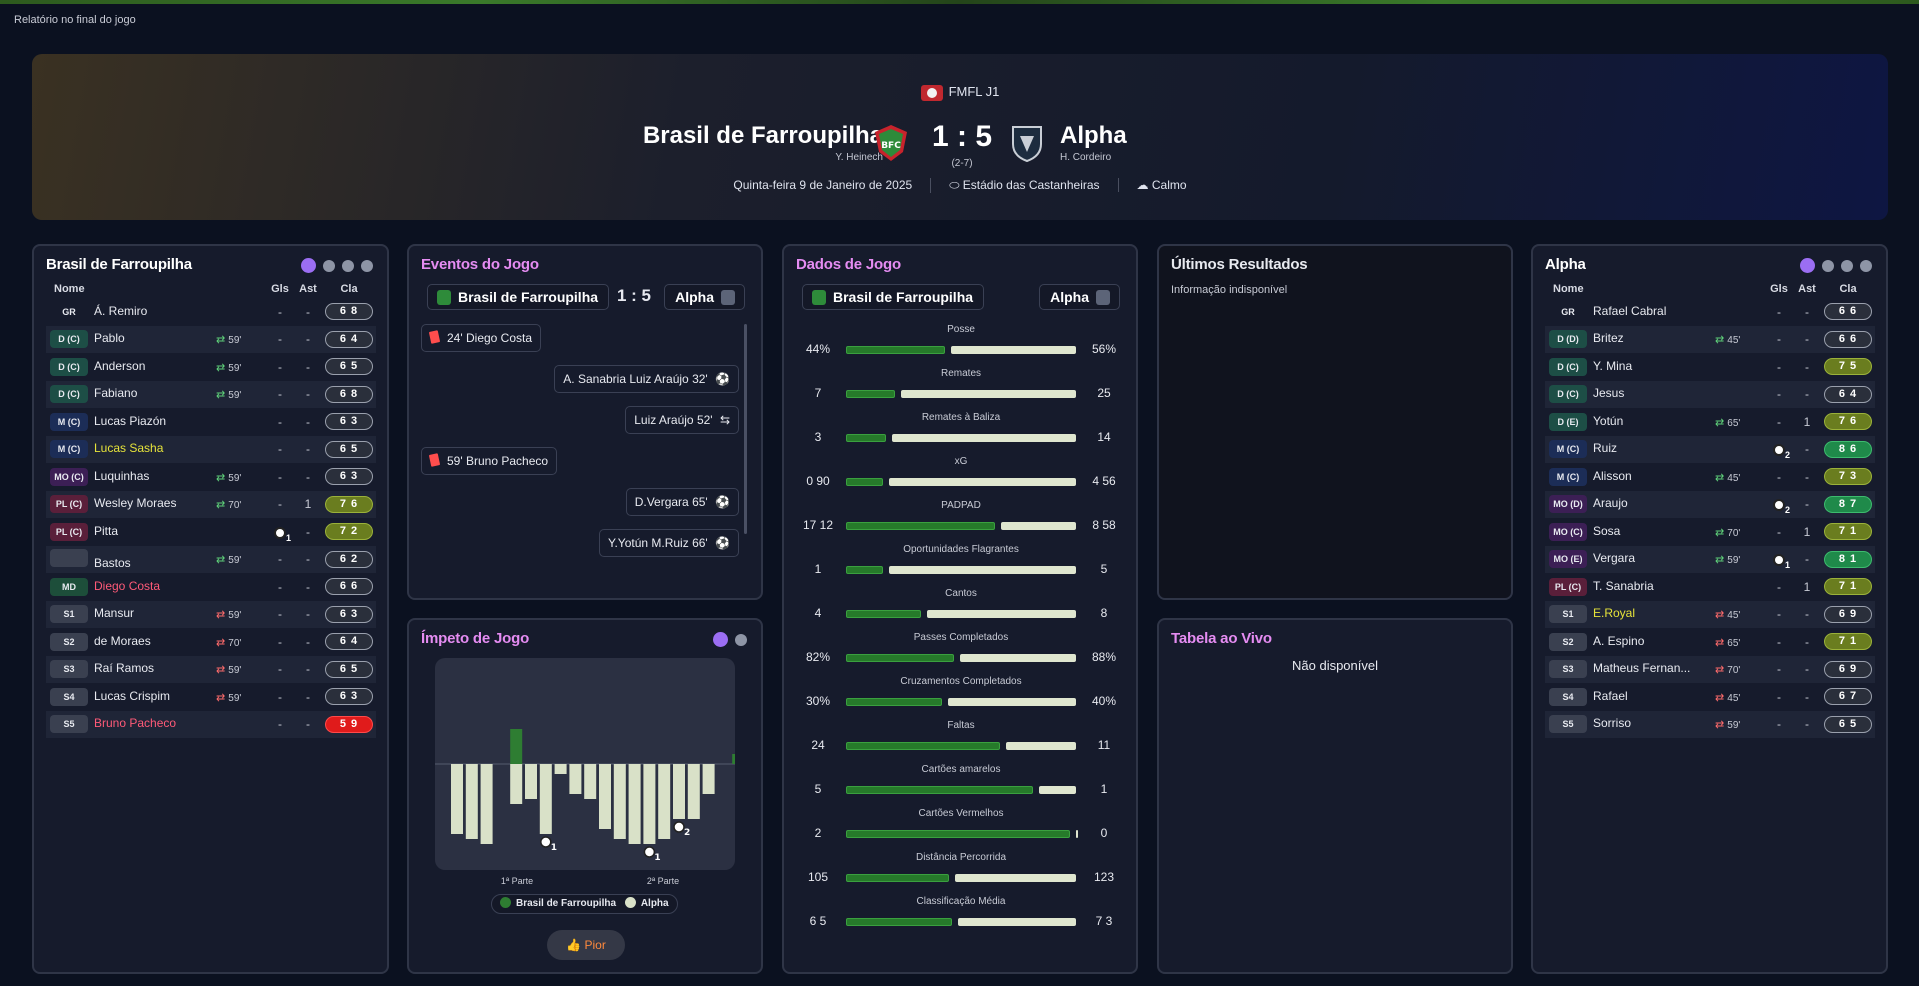  Describe the element at coordinates (1612, 475) in the screenshot. I see `player-name: Alisson` at that location.